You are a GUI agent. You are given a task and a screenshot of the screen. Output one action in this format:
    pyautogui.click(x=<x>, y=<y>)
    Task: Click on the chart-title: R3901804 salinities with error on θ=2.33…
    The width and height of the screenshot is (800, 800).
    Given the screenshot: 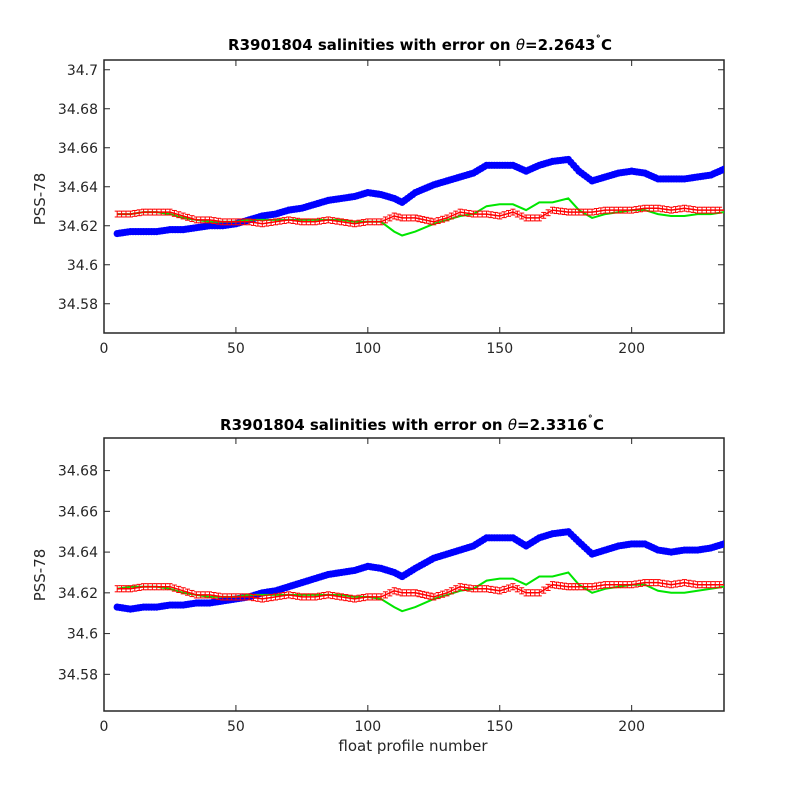 What is the action you would take?
    pyautogui.click(x=412, y=424)
    